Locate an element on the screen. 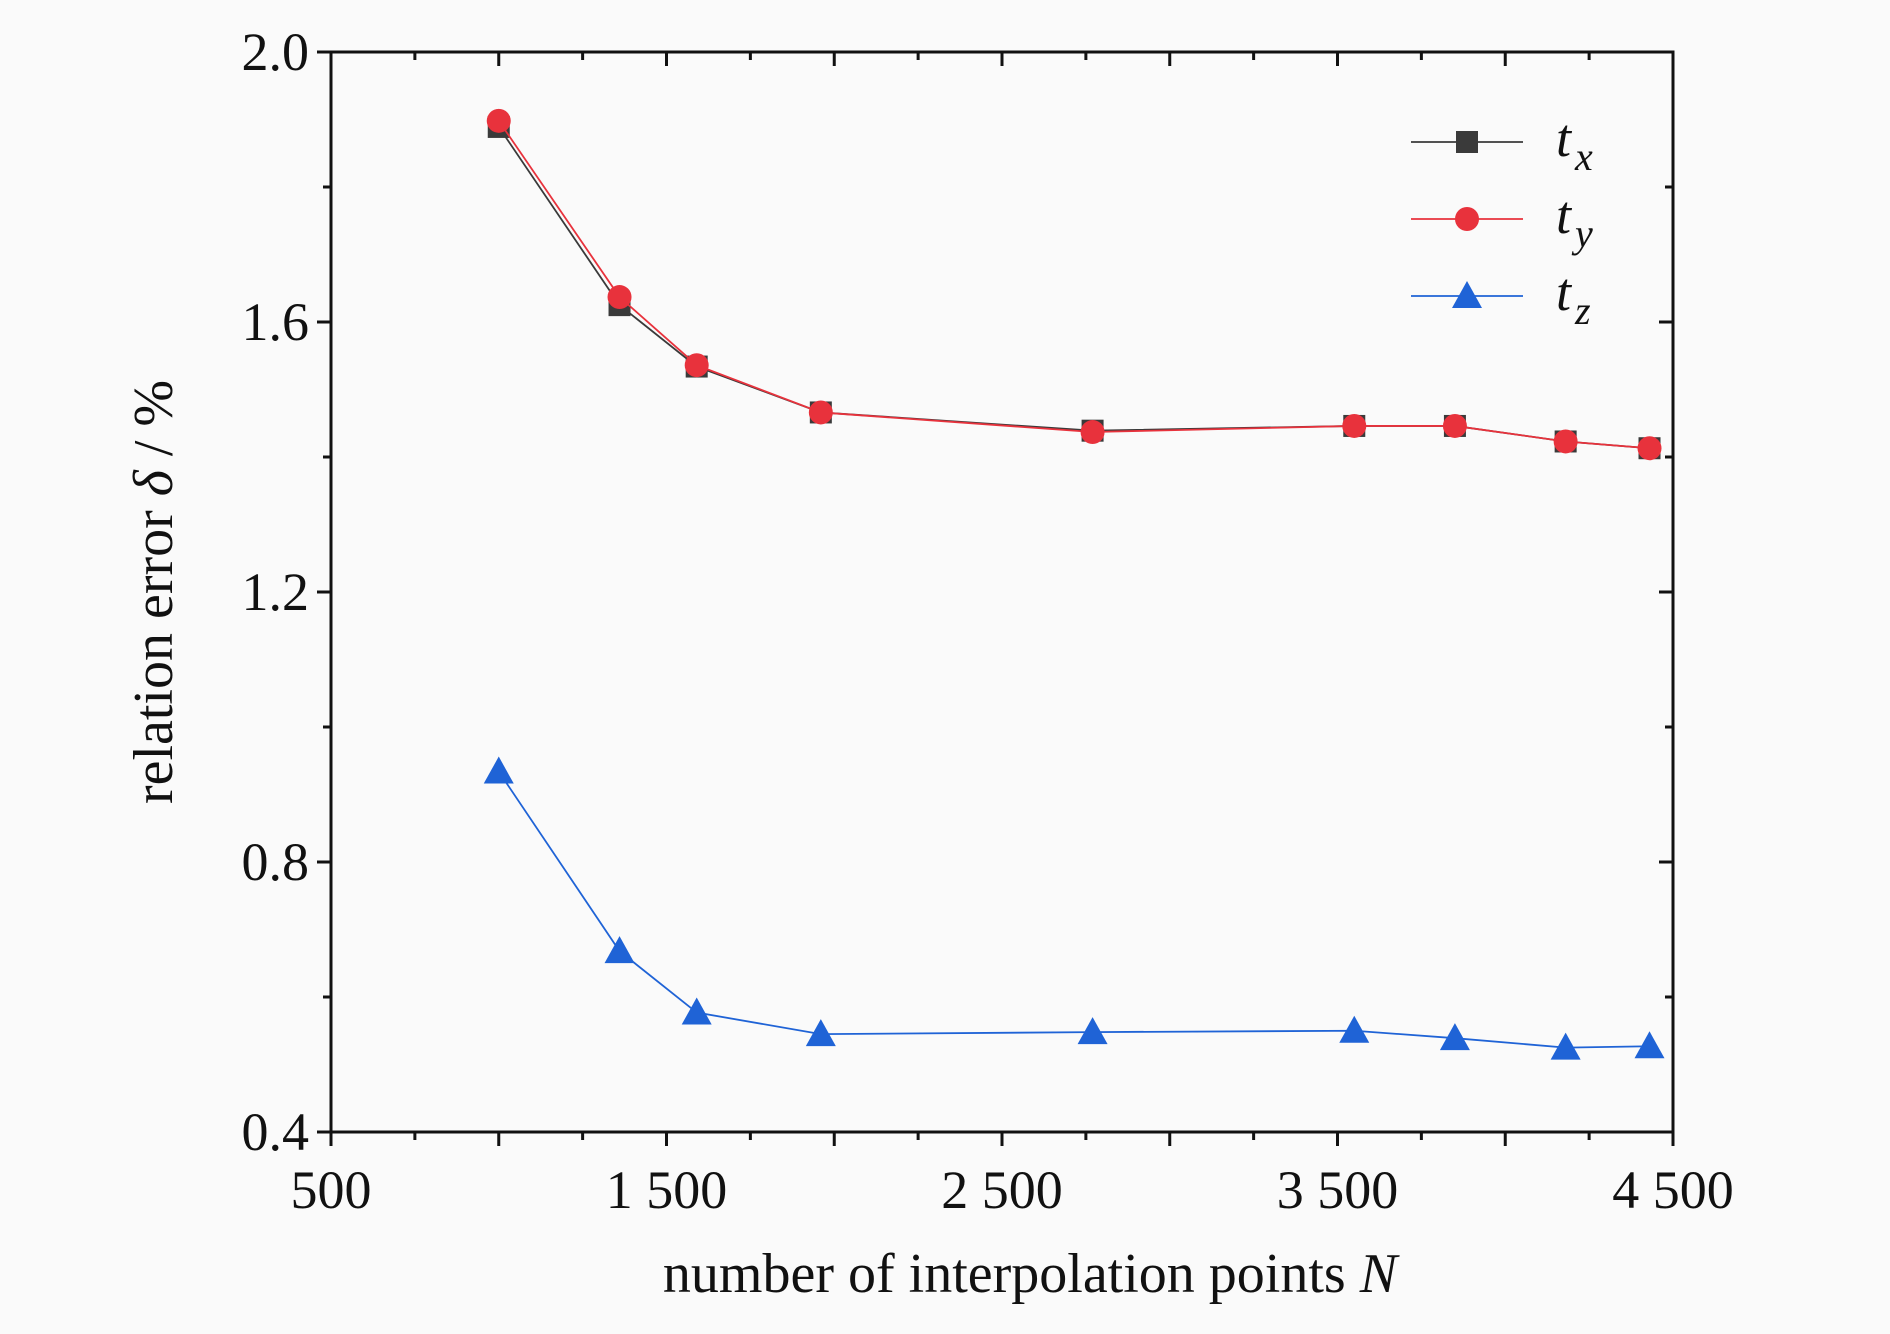 Image resolution: width=1890 pixels, height=1334 pixels. square-marker is located at coordinates (1467, 142).